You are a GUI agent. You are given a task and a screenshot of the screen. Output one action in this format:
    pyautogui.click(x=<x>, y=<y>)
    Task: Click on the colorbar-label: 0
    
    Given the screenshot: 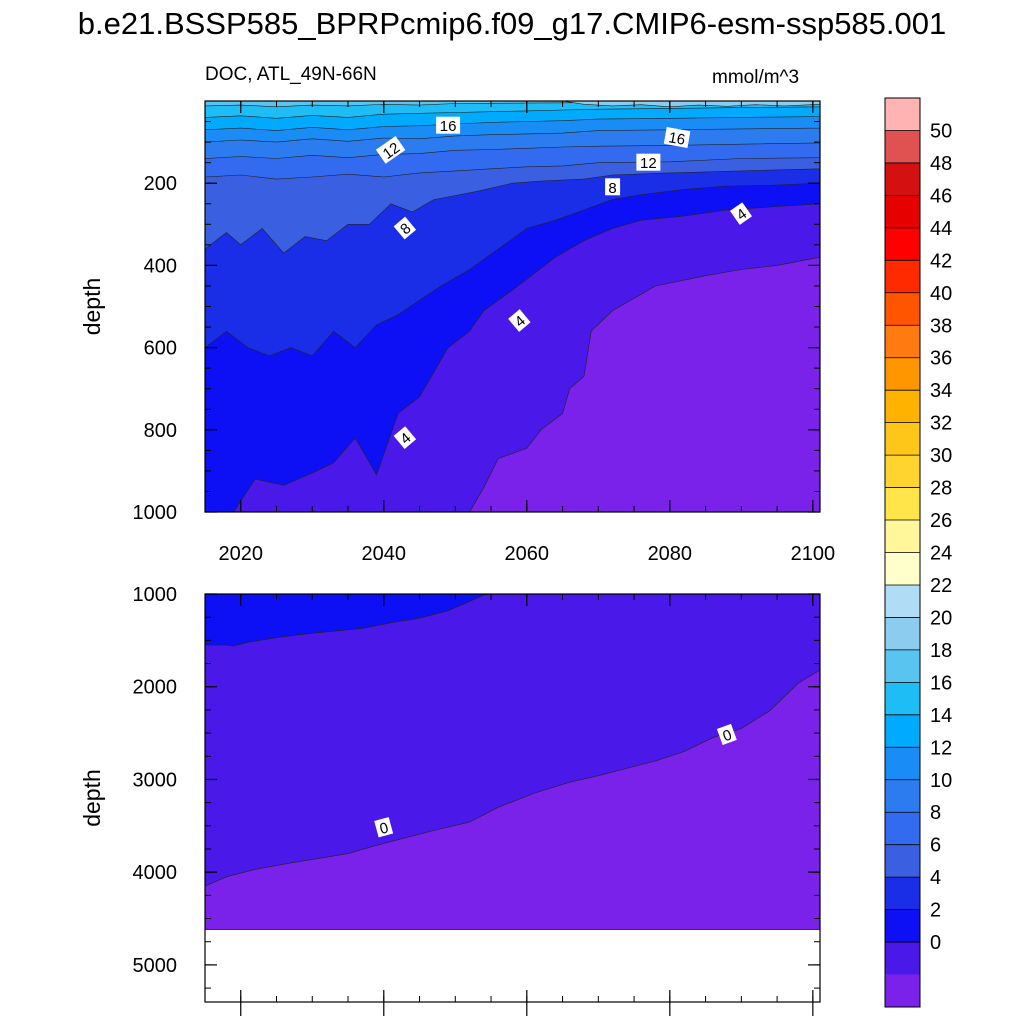 What is the action you would take?
    pyautogui.click(x=935, y=943)
    